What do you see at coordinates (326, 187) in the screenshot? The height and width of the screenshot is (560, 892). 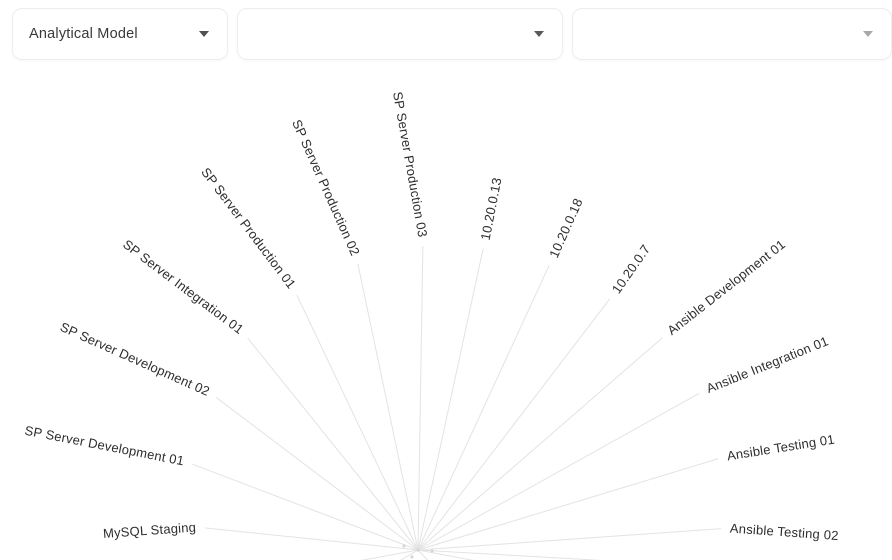 I see `node-label: SP Server Production 02` at bounding box center [326, 187].